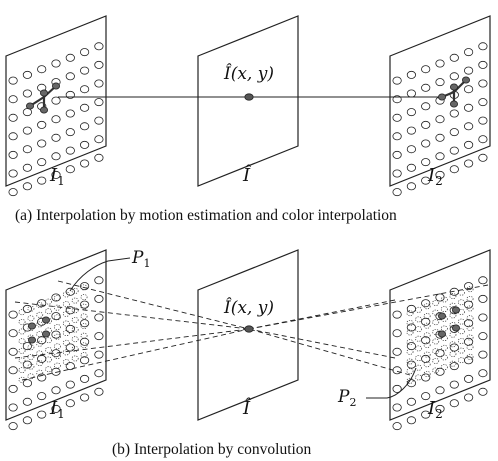 This screenshot has height=461, width=498. Describe the element at coordinates (57, 176) in the screenshot. I see `frame-label-i1-a: I1` at that location.